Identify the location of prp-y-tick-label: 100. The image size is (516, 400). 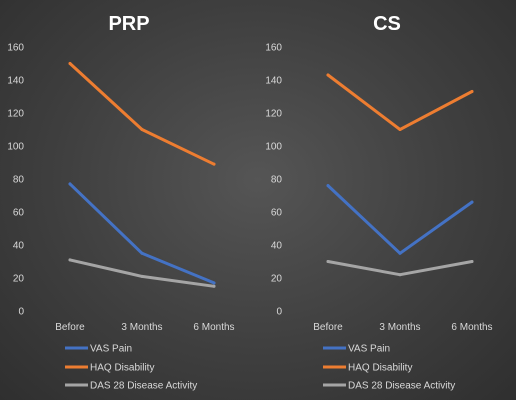
(15, 147).